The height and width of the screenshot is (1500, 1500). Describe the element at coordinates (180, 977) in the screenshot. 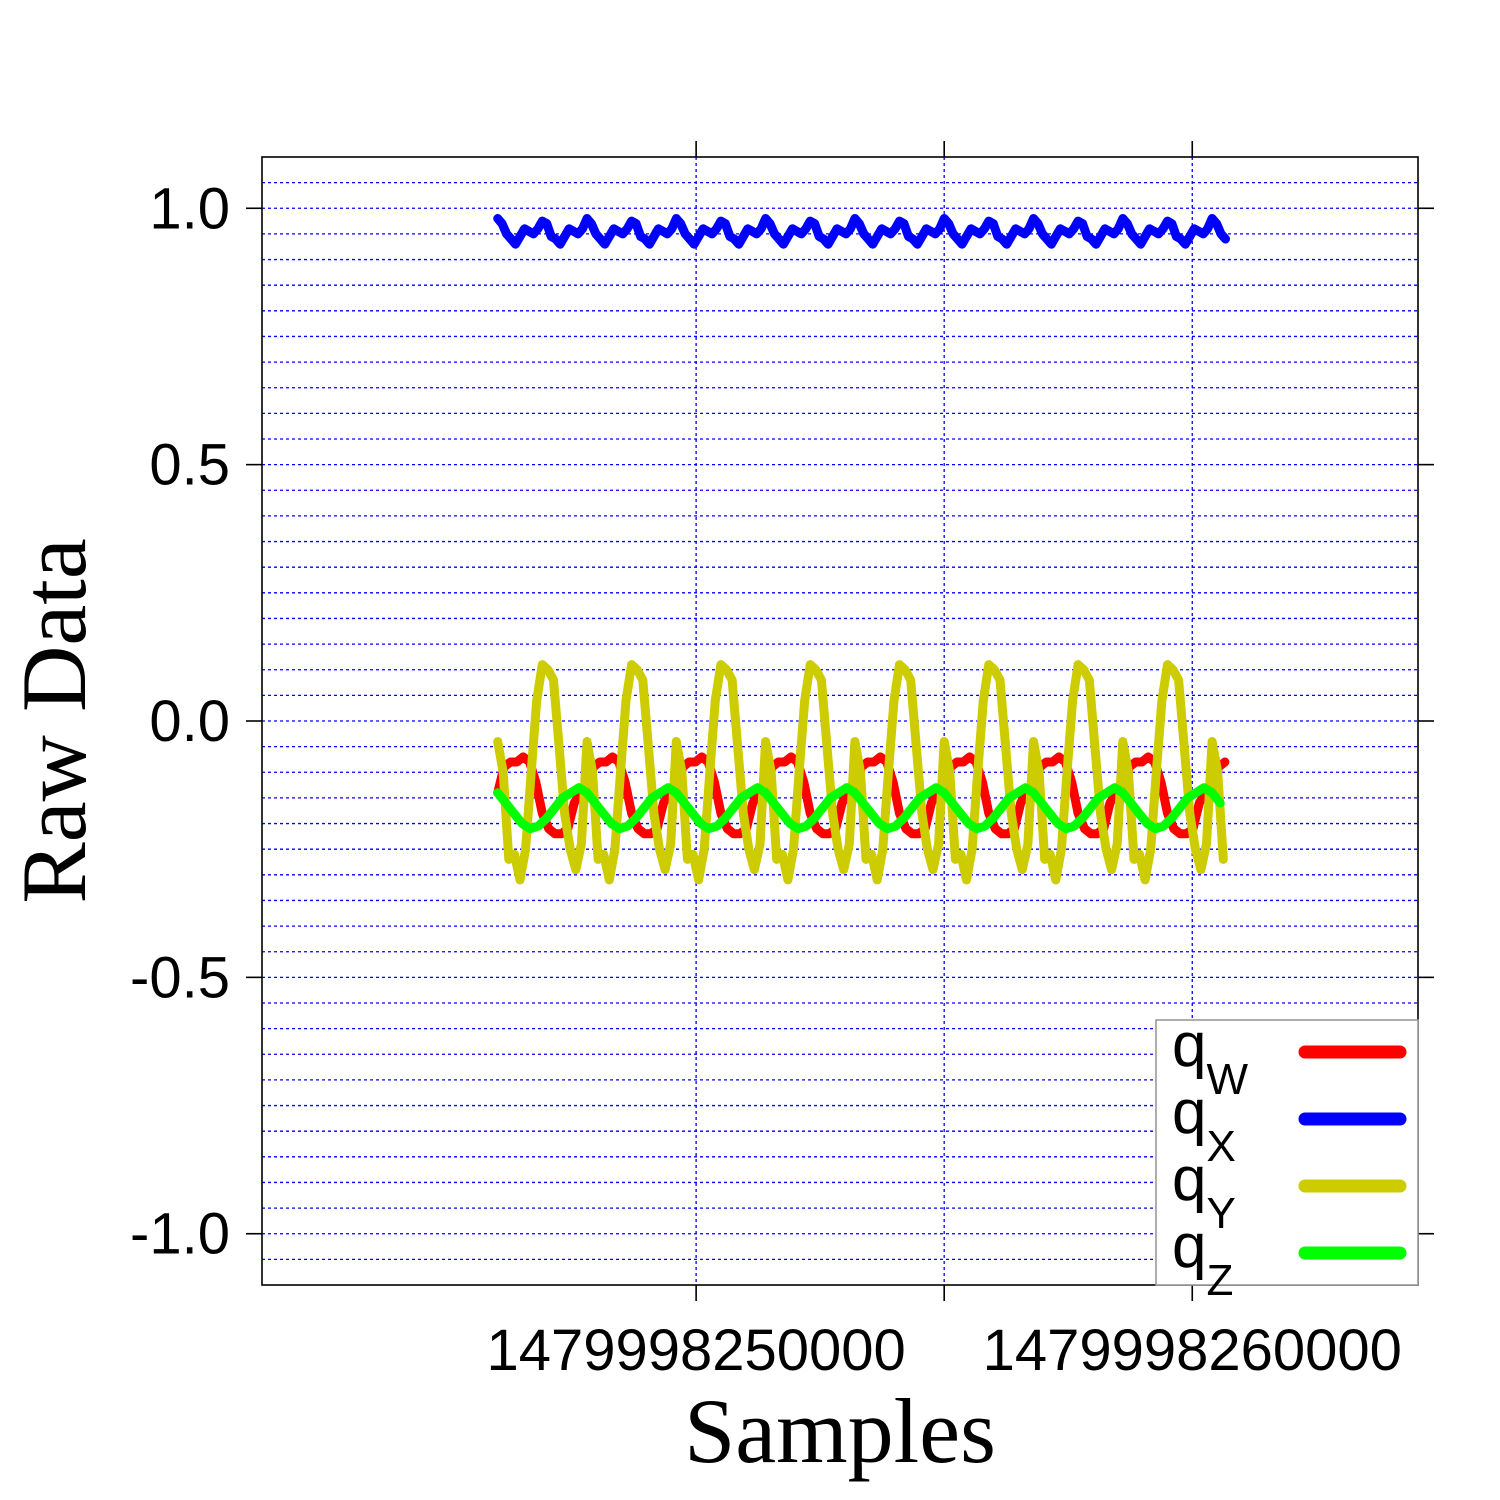

I see `y-tick-label: -0.5` at that location.